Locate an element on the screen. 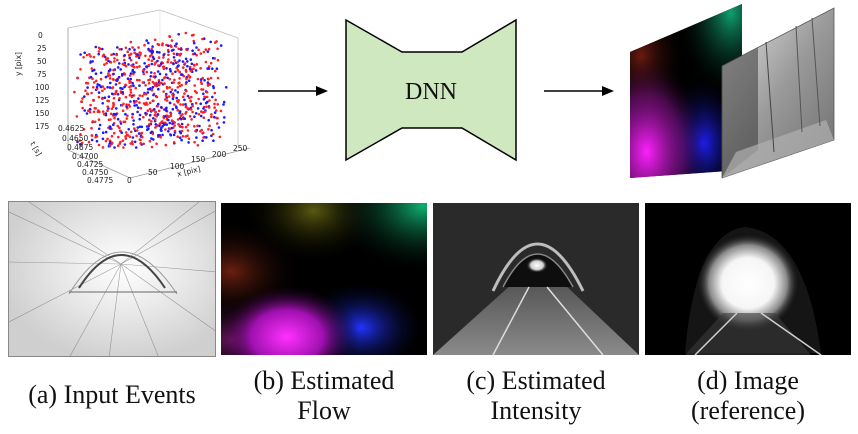 The height and width of the screenshot is (434, 858). estimated-flow-image is located at coordinates (324, 279).